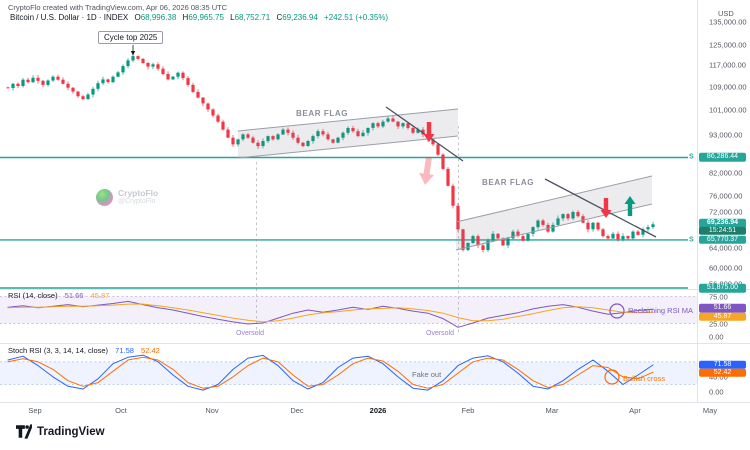 This screenshot has height=450, width=750. Describe the element at coordinates (74, 295) in the screenshot. I see `rsi-value: 51.66` at that location.